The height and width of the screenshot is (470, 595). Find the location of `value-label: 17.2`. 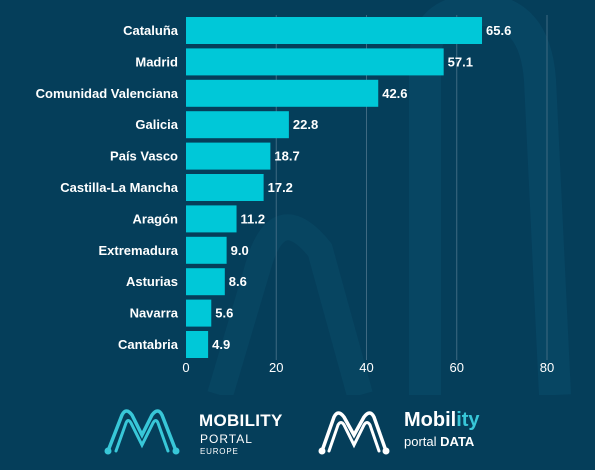

value-label: 17.2 is located at coordinates (280, 187).